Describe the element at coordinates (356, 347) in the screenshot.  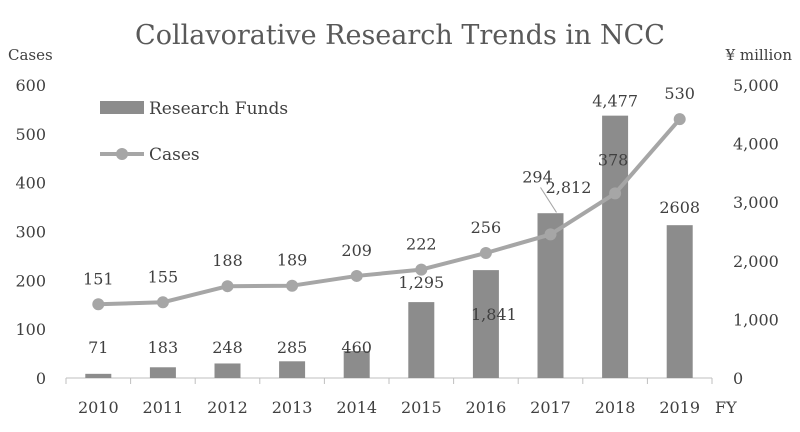
I see `bar-data-label: 460` at that location.